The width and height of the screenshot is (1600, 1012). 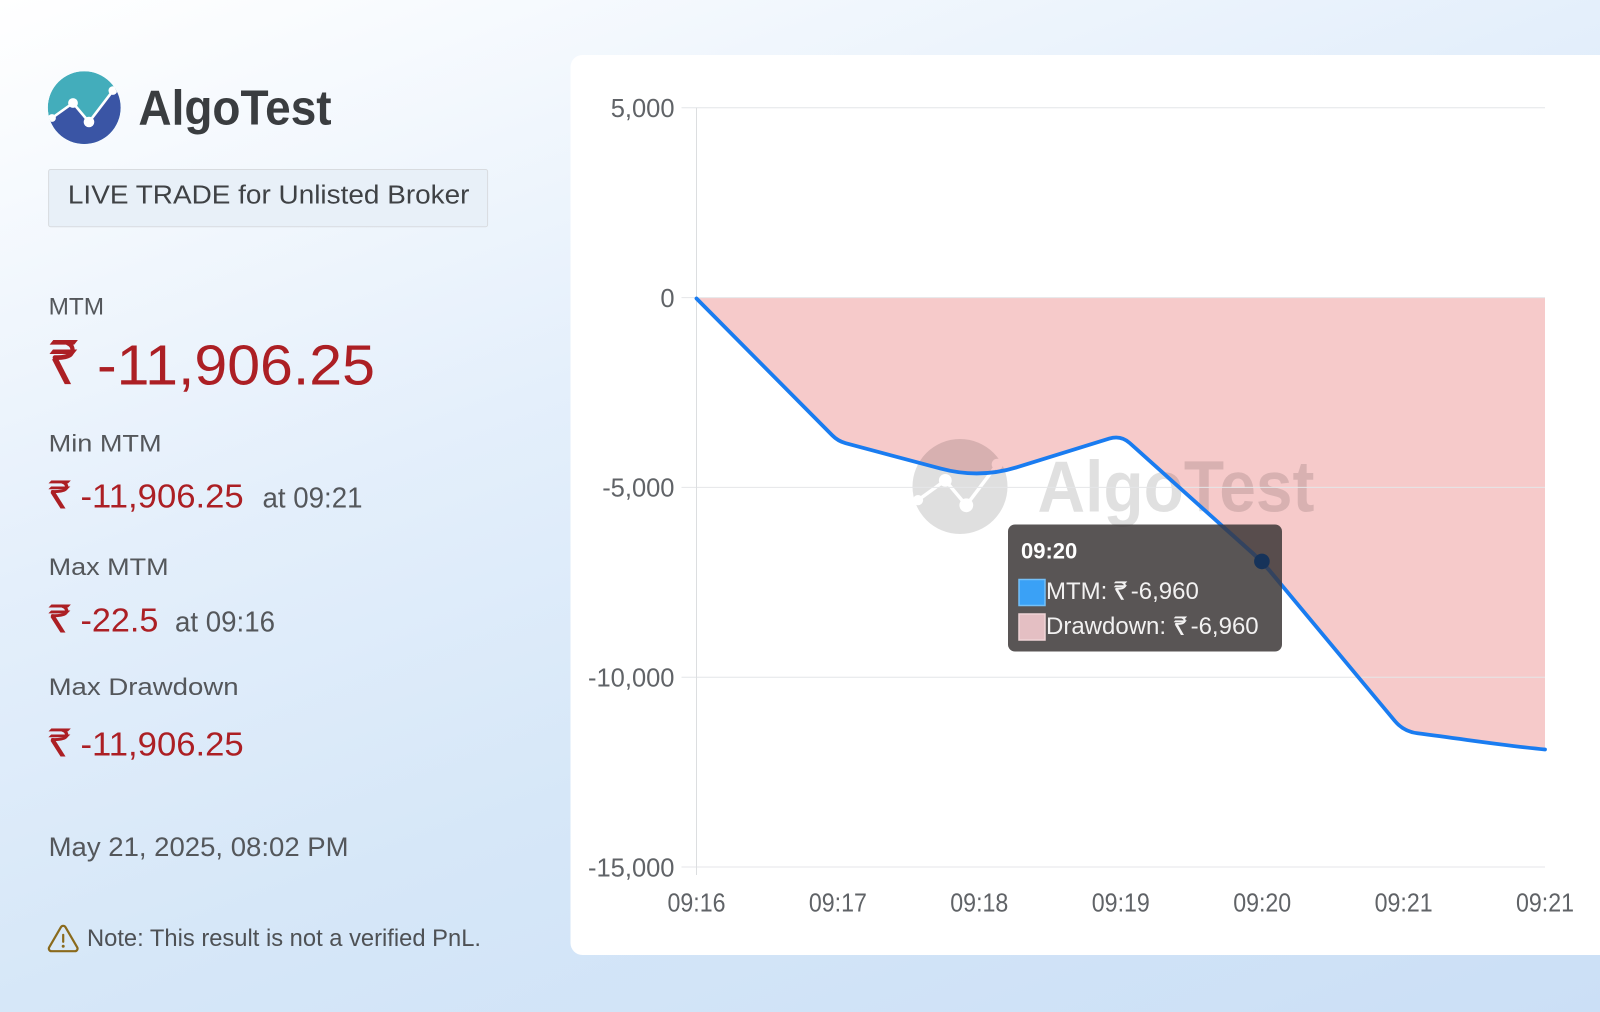 I want to click on svg-text: -15,000, so click(x=631, y=868).